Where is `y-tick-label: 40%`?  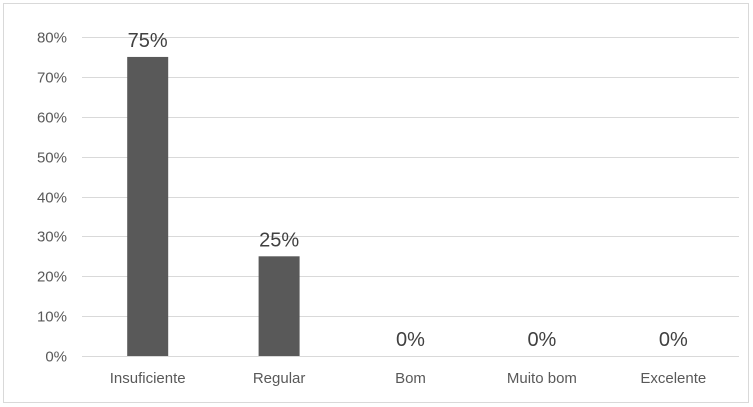
y-tick-label: 40% is located at coordinates (52, 198).